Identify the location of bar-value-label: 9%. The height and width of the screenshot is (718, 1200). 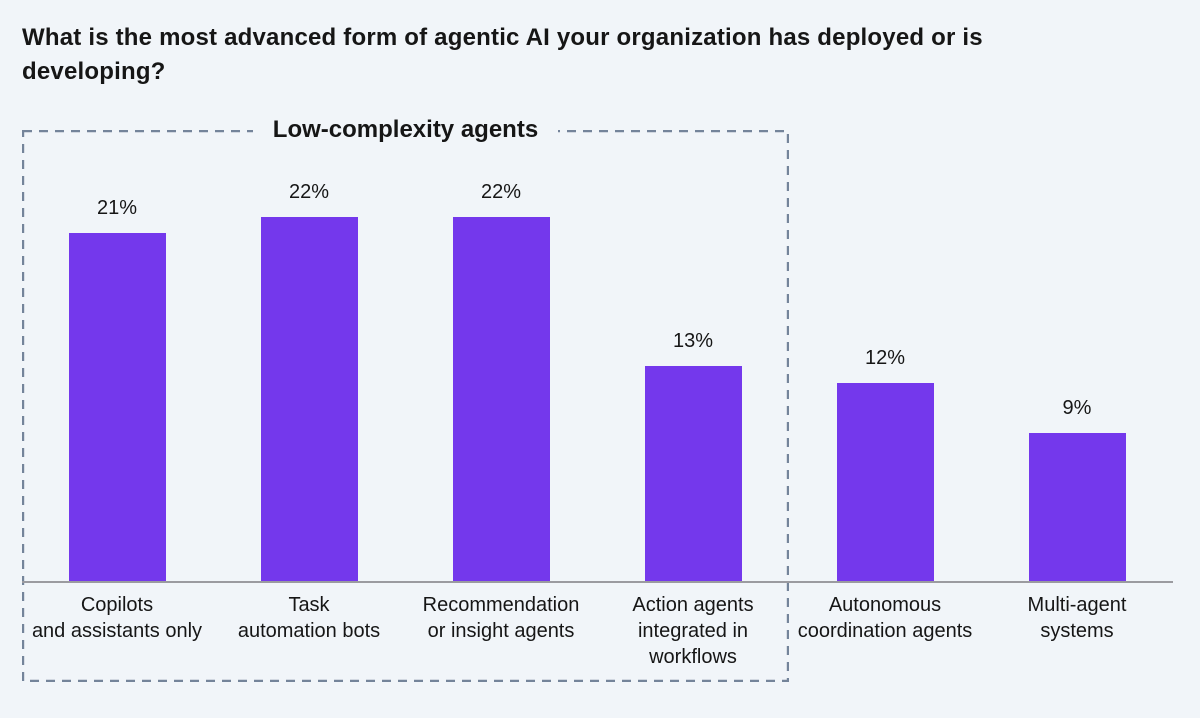
(1077, 408).